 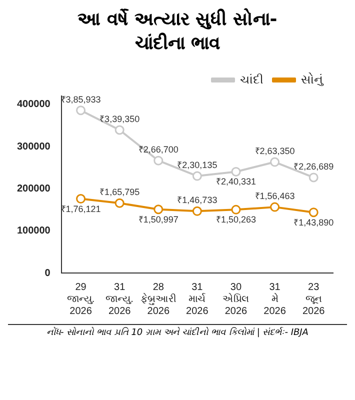 What do you see at coordinates (236, 181) in the screenshot?
I see `data-label: ₹2,40,331` at bounding box center [236, 181].